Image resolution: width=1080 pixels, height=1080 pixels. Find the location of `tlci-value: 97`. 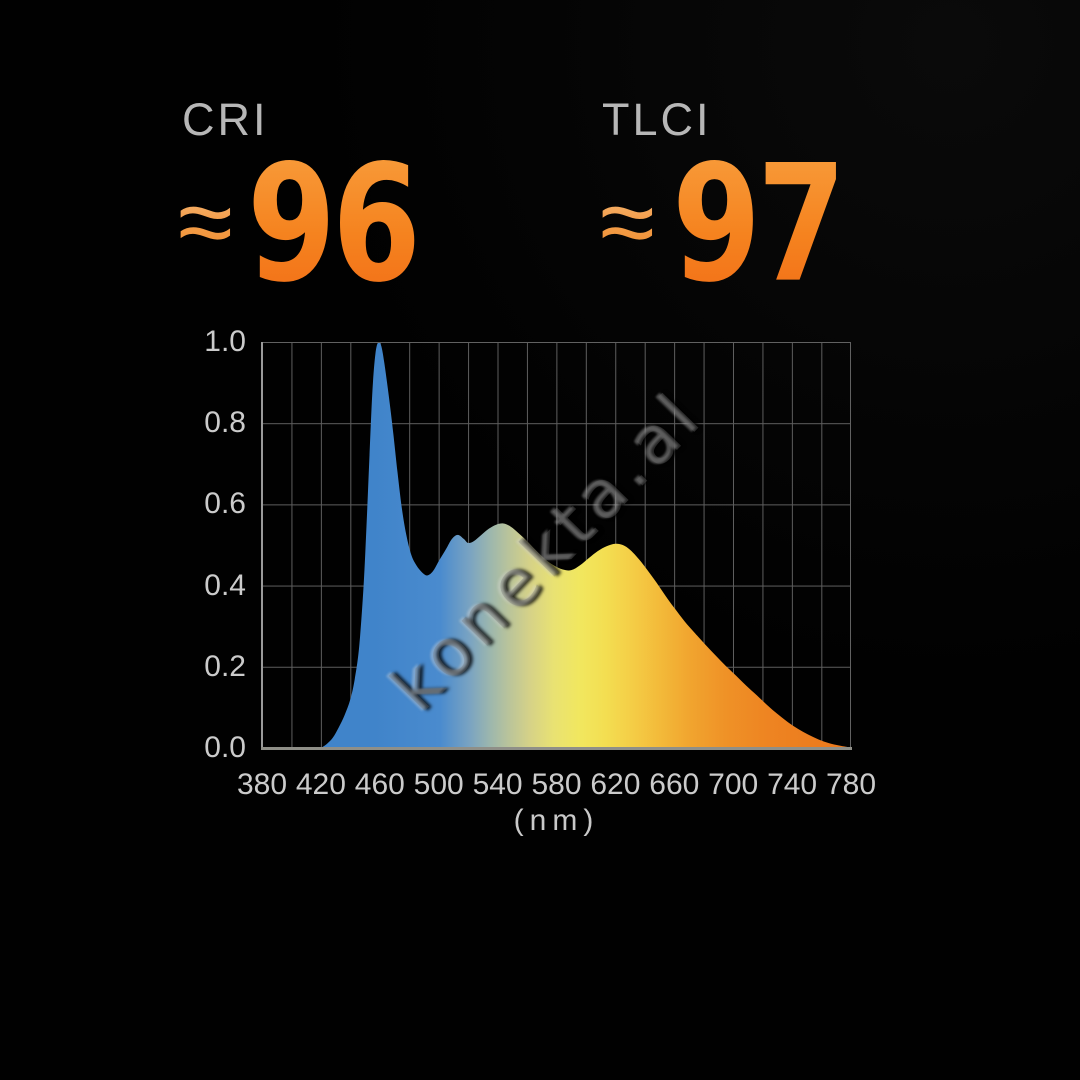

tlci-value: 97 is located at coordinates (759, 224).